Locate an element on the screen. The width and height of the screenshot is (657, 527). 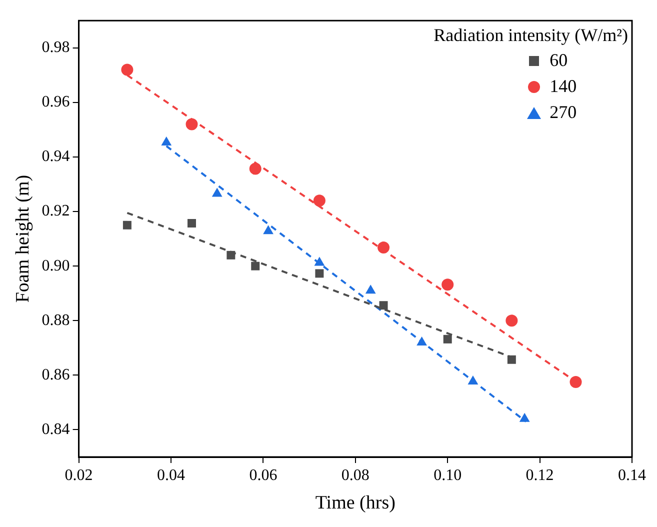
y-tick-label: 0.94 is located at coordinates (56, 157).